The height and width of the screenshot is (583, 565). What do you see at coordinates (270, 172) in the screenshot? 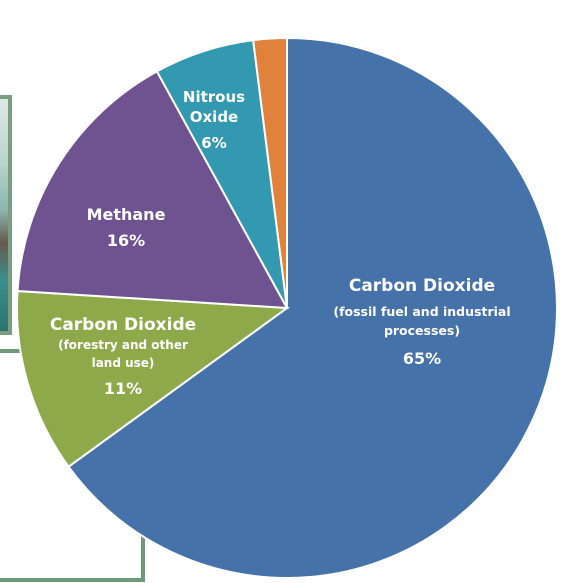
I see `pie-slice-f-gases` at bounding box center [270, 172].